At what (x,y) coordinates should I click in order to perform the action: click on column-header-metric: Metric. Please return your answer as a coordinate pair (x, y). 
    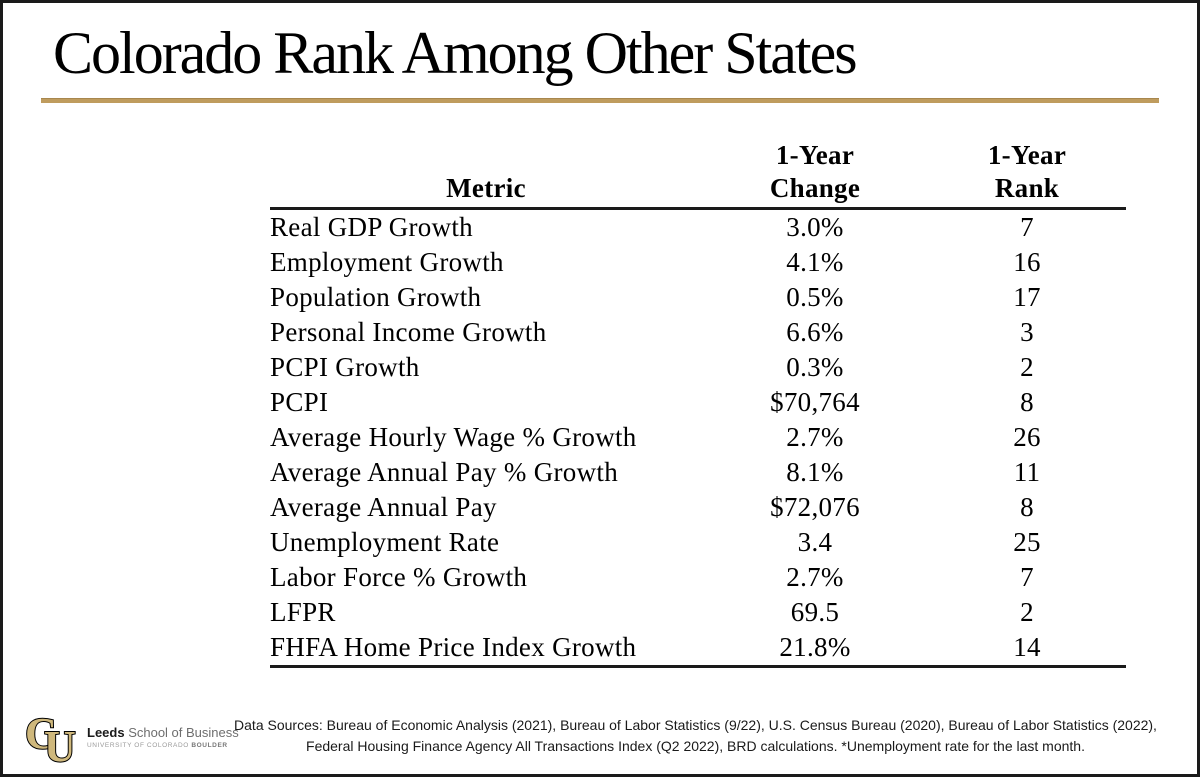
    Looking at the image, I should click on (486, 174).